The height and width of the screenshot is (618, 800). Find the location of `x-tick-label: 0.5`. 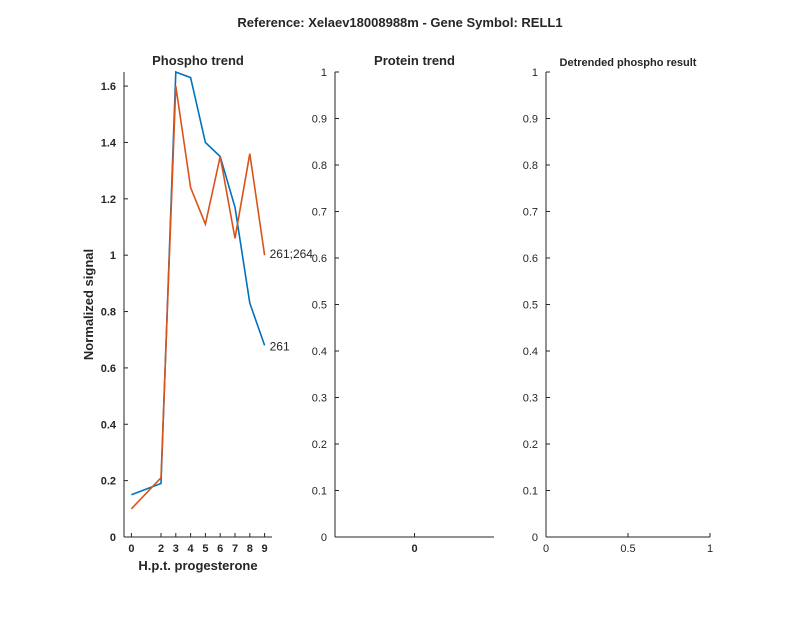

x-tick-label: 0.5 is located at coordinates (627, 549).